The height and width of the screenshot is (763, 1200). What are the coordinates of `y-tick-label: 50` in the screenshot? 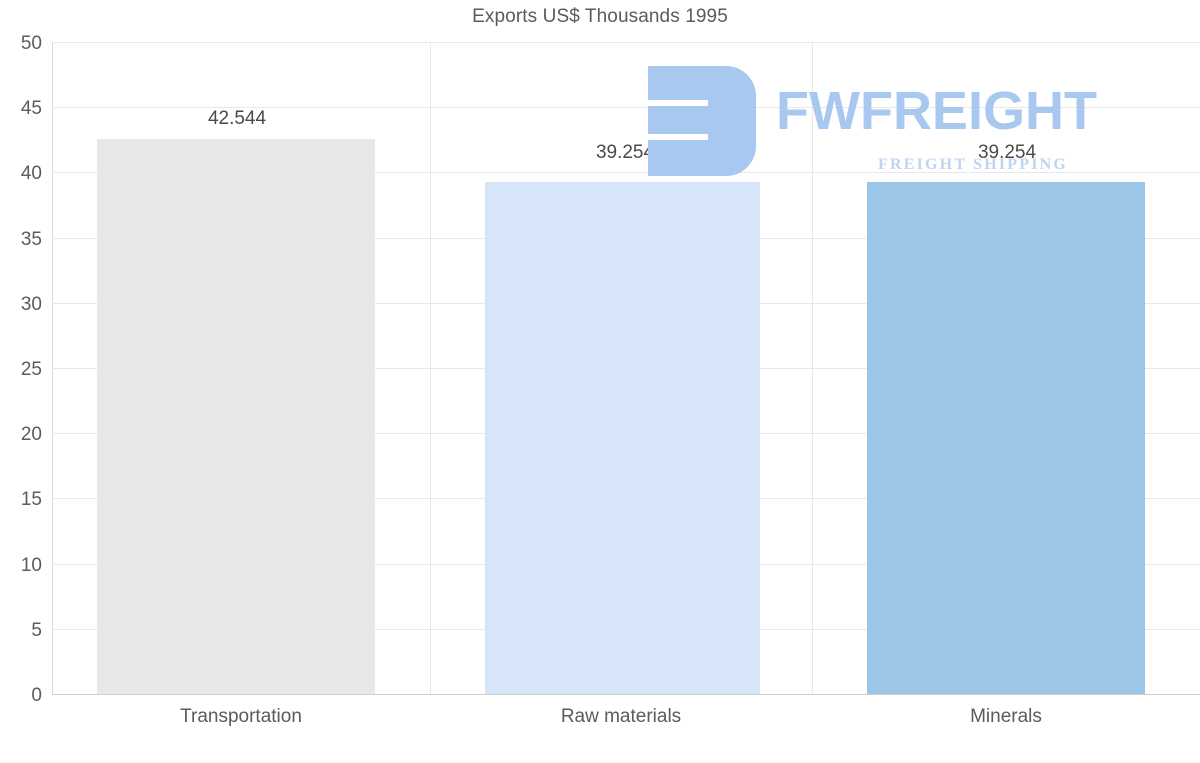 It's located at (31, 43).